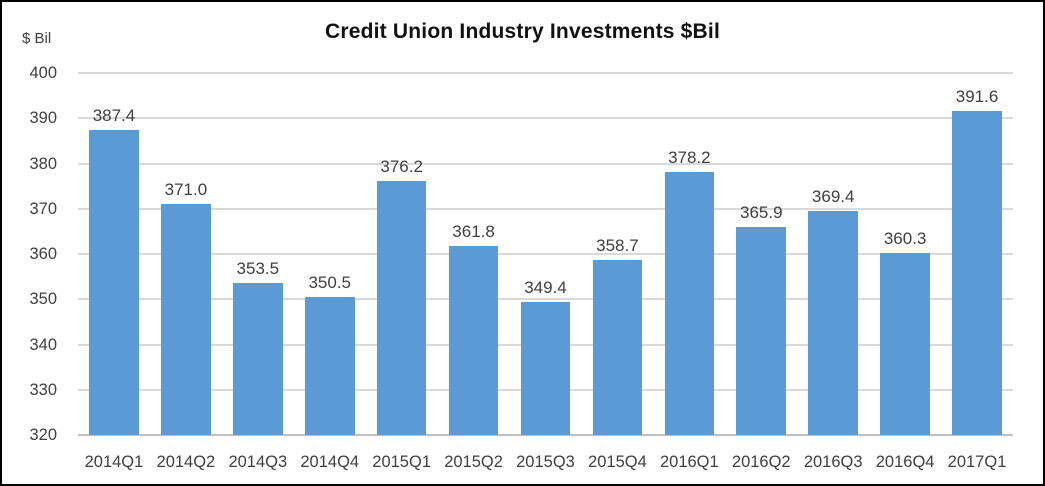  I want to click on x-axis-tick-label: 2015Q4, so click(617, 462).